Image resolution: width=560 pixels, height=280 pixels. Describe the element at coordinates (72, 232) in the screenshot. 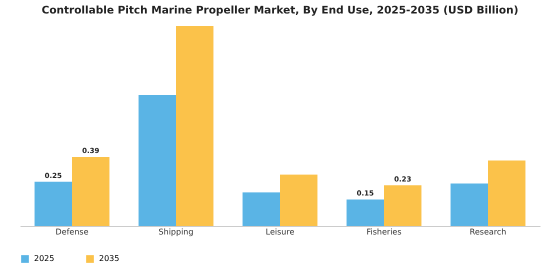

I see `x-tick-label: Defense` at that location.